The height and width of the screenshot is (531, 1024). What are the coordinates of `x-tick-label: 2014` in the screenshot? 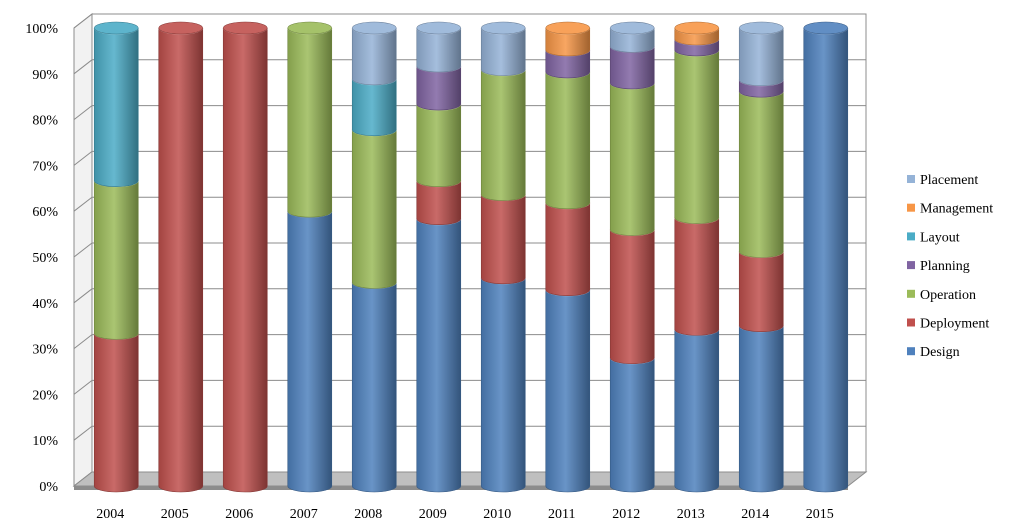 It's located at (755, 514).